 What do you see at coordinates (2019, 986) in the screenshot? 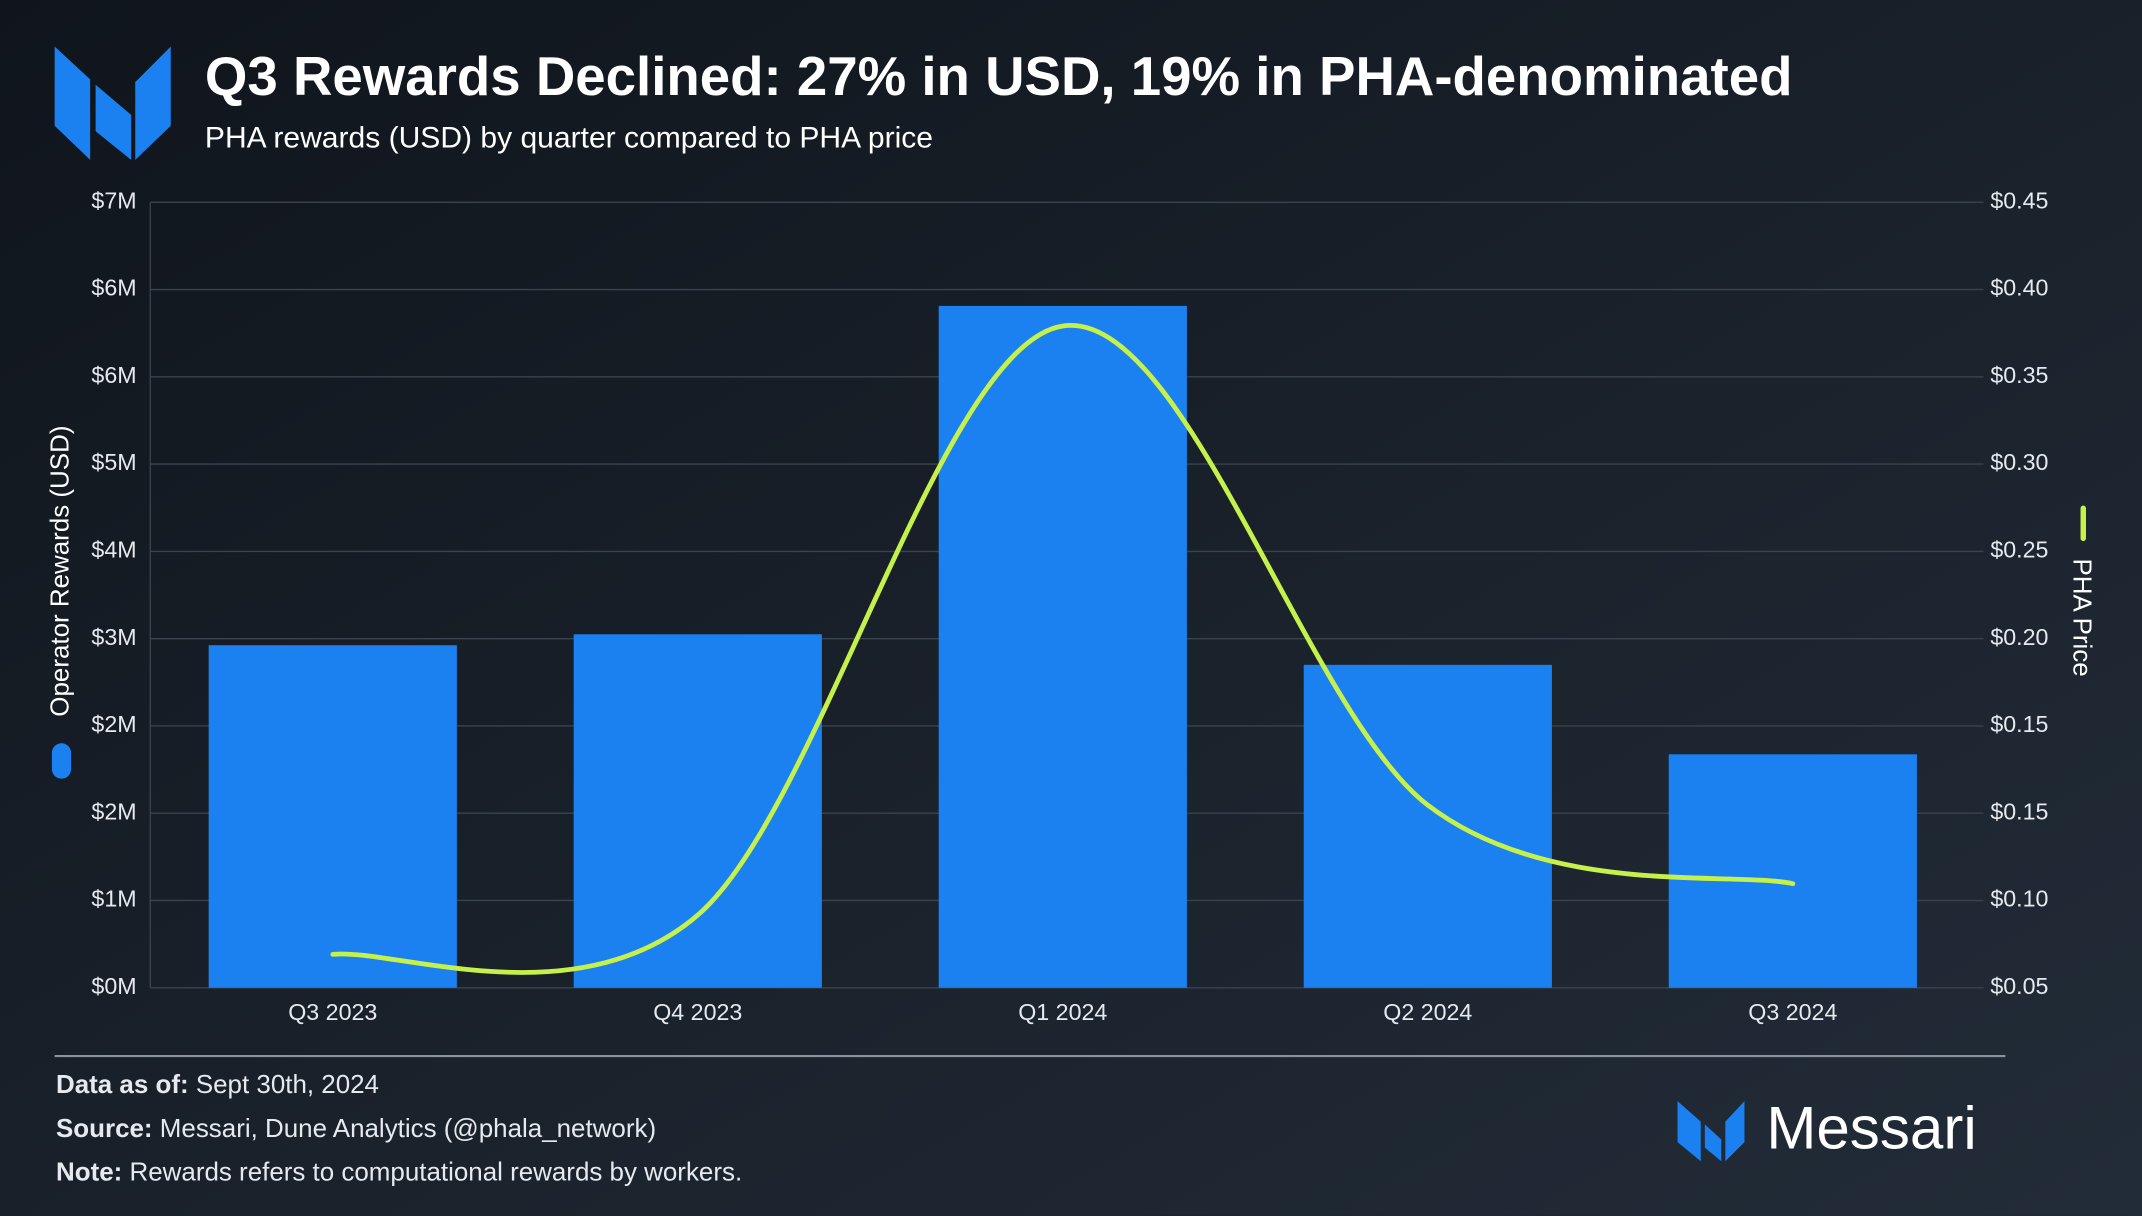
I see `y2-tick-label: $0.05` at bounding box center [2019, 986].